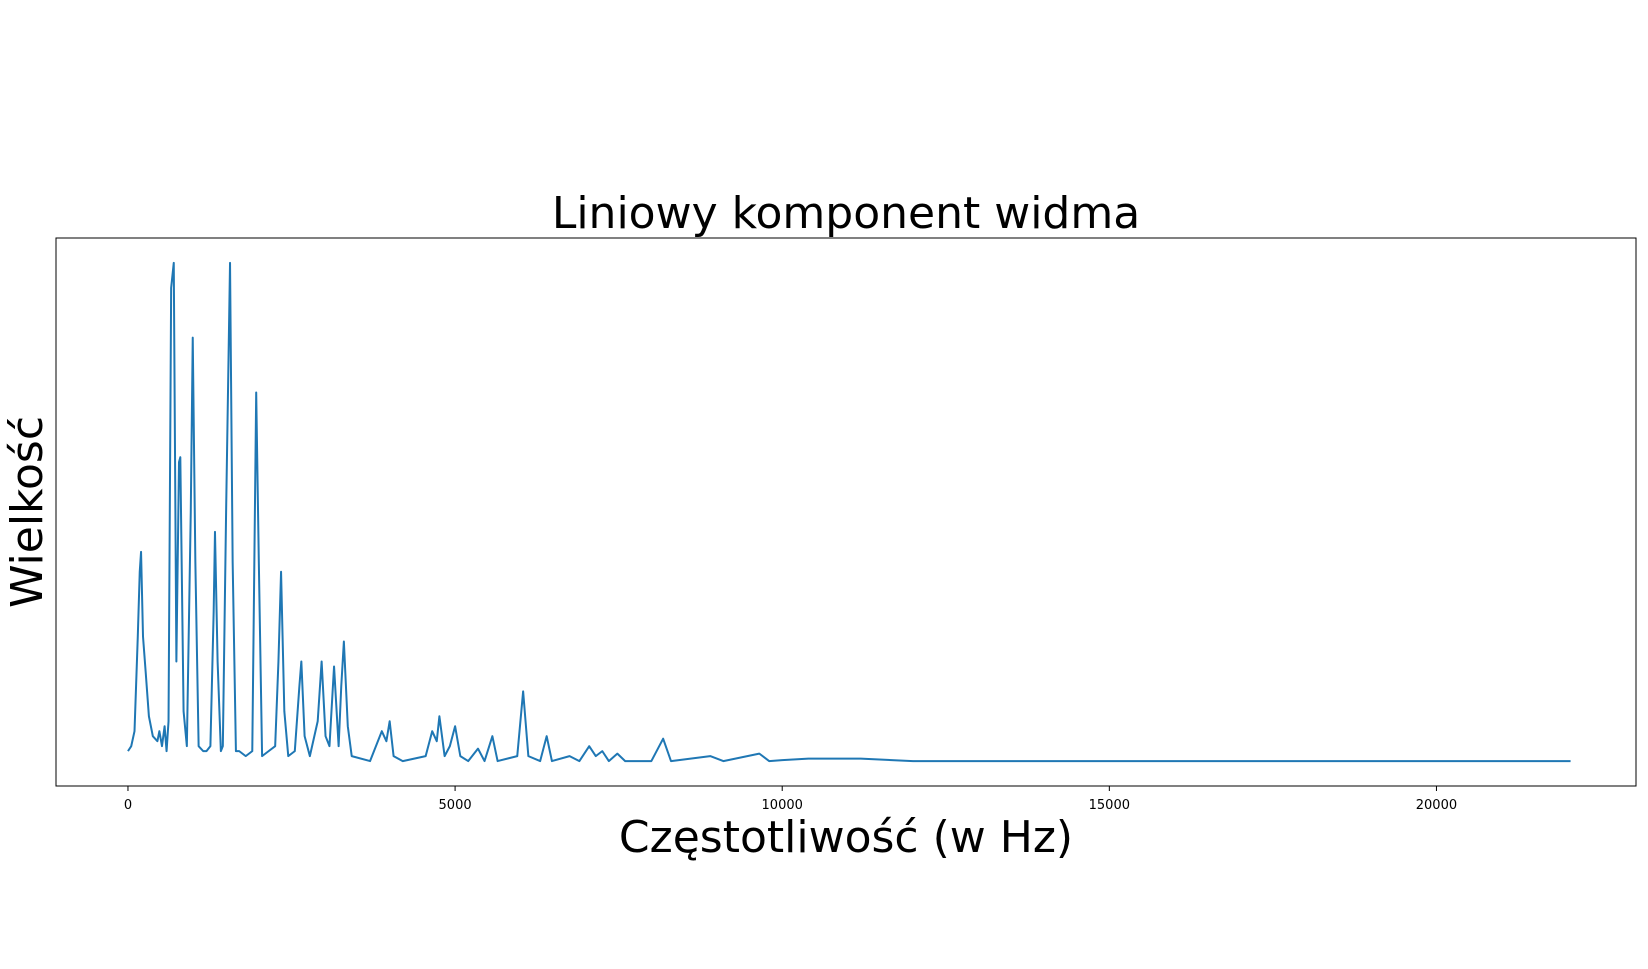  Describe the element at coordinates (846, 837) in the screenshot. I see `x-axis-label: Częstotliwość (w Hz)` at that location.